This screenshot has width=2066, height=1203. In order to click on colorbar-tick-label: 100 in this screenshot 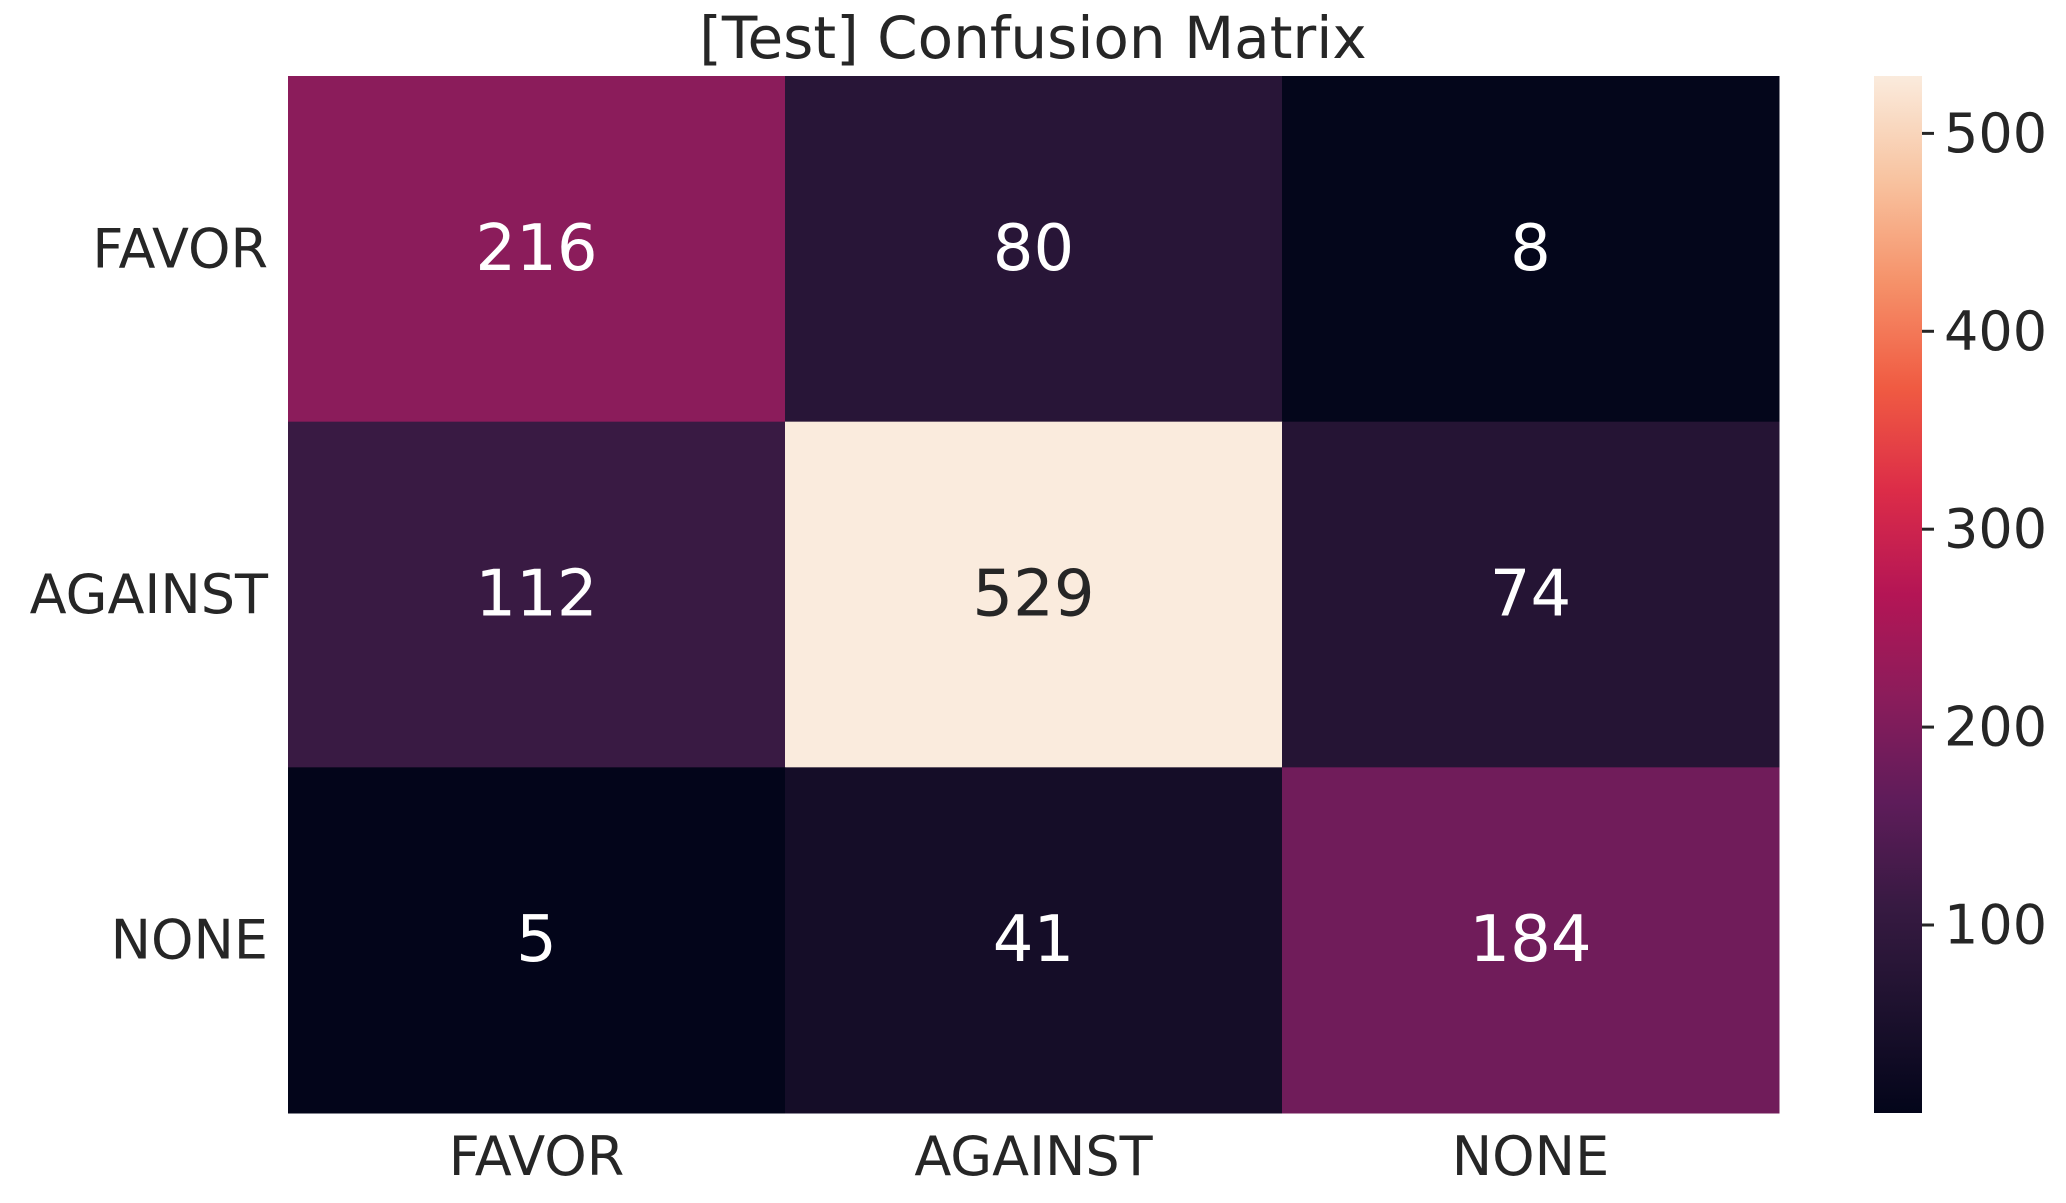, I will do `click(1995, 924)`.